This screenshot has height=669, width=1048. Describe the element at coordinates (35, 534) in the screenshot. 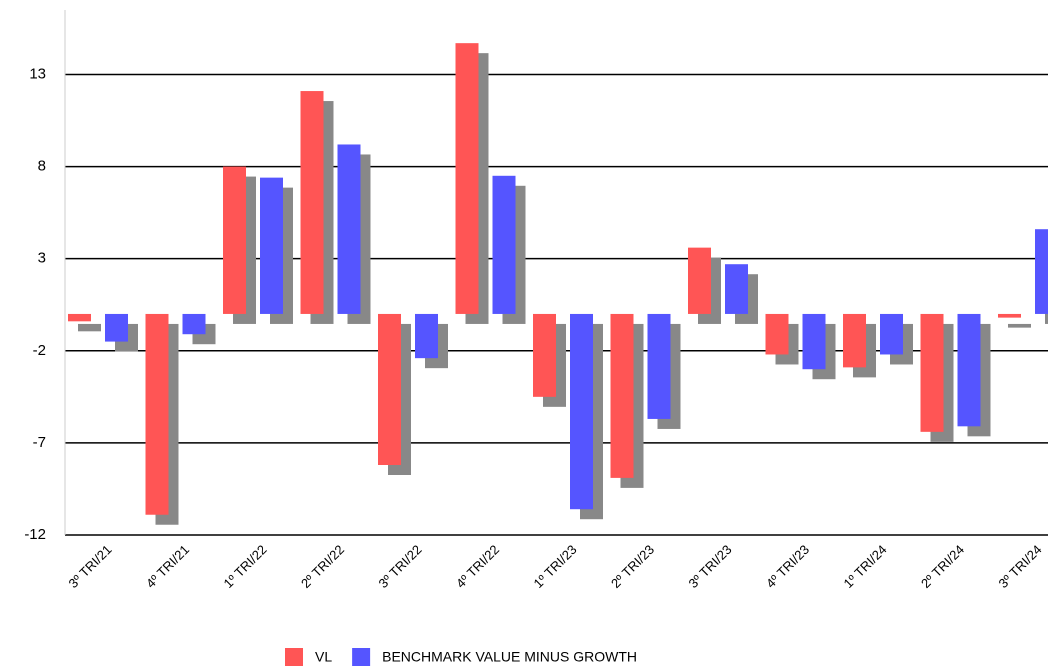

I see `y-tick-label: -12` at that location.